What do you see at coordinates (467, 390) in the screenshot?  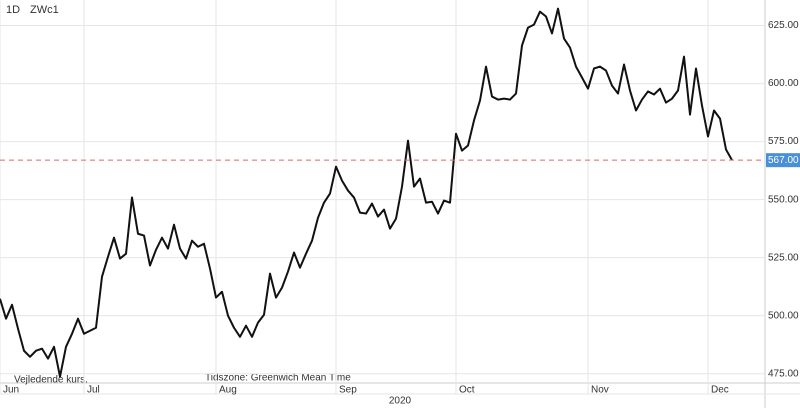 I see `x-tick-label: Oct` at bounding box center [467, 390].